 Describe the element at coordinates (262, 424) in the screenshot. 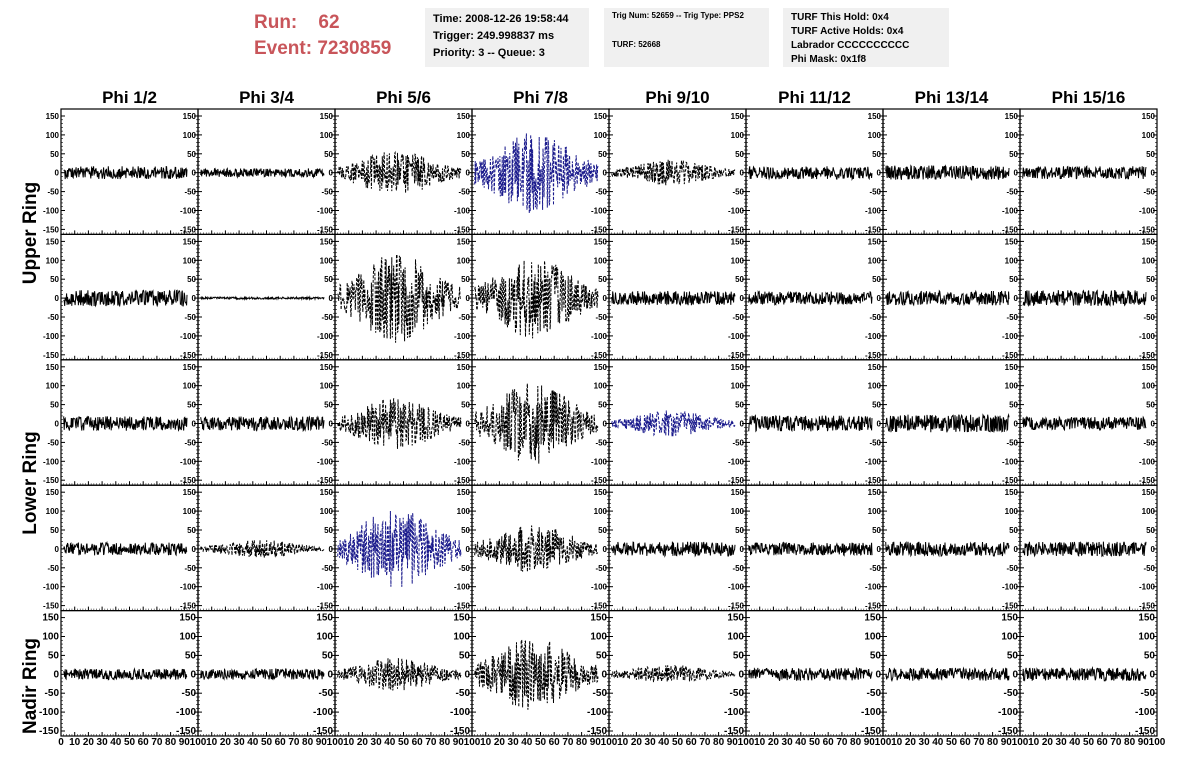

I see `waveform-trace-r2c1` at that location.